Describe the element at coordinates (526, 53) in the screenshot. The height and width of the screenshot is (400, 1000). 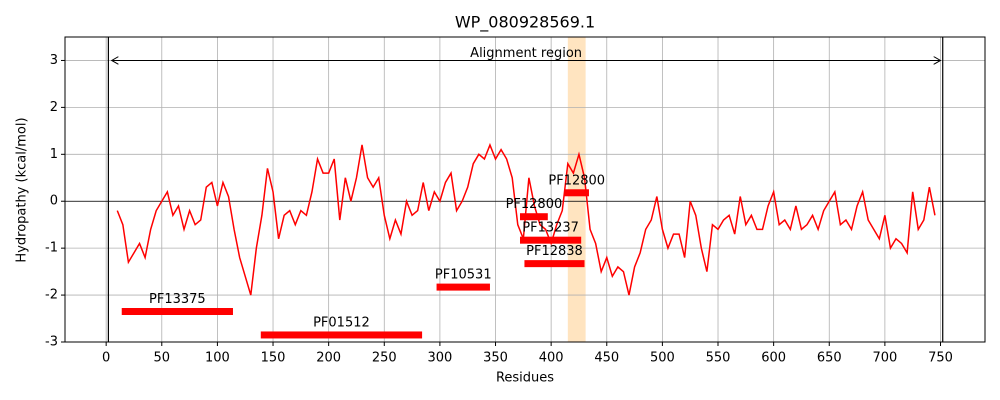
I see `alignment-label: Alignment region` at that location.